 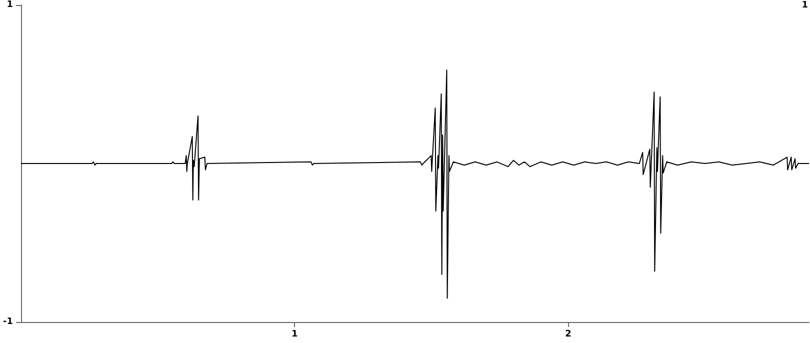 I want to click on y-tick-label: -1, so click(x=8, y=322).